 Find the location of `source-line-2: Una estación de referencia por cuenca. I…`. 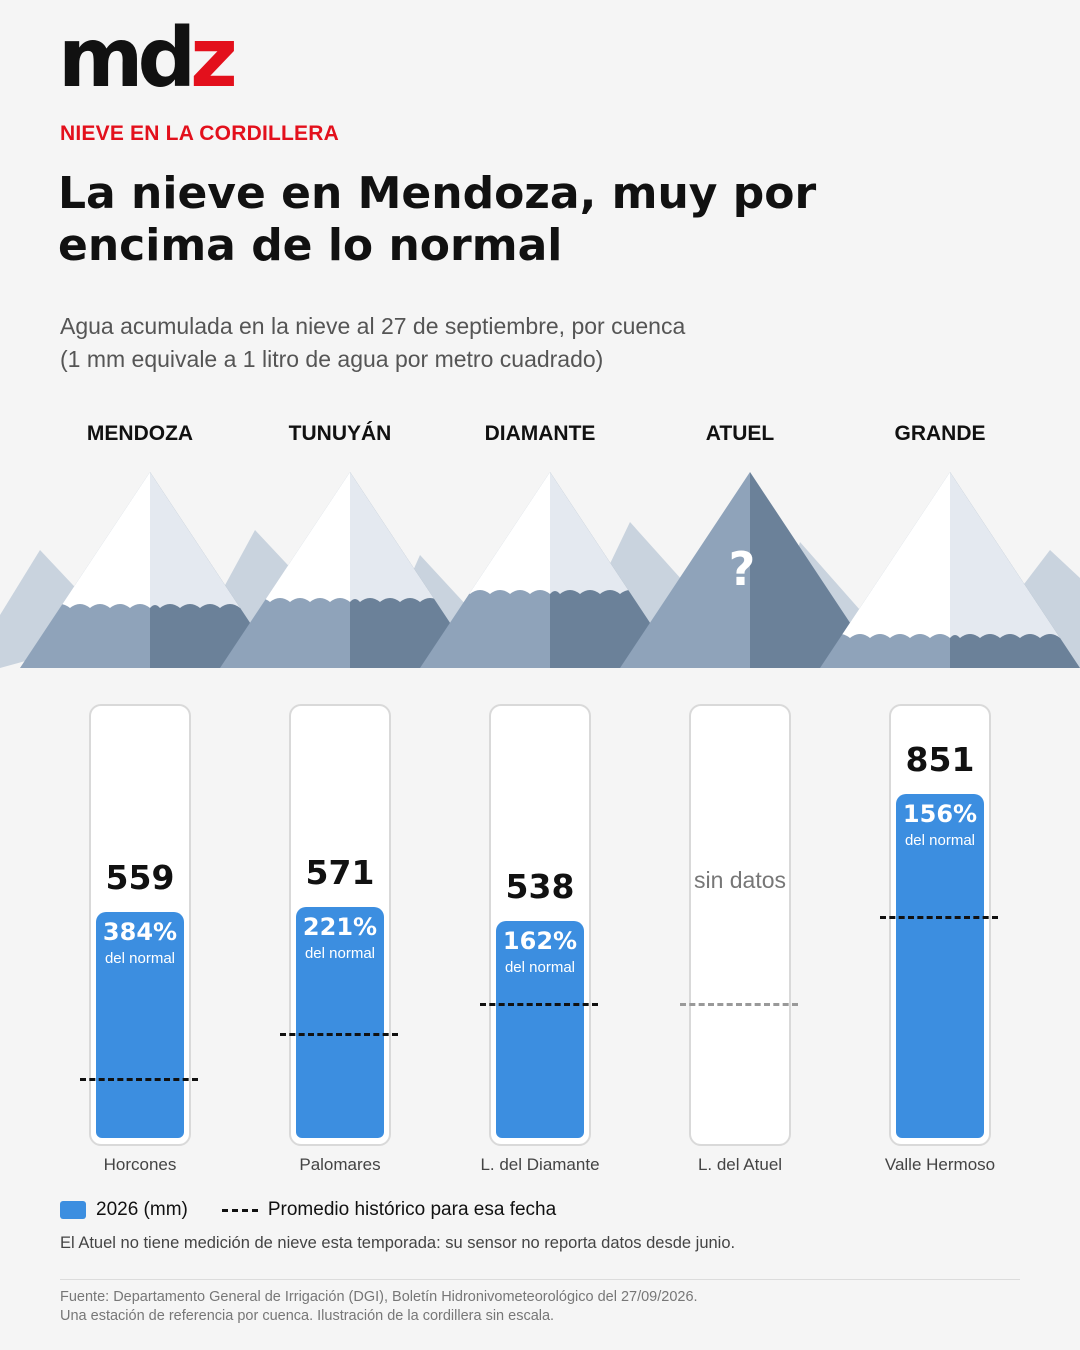

source-line-2: Una estación de referencia por cuenca. I… is located at coordinates (307, 1316).